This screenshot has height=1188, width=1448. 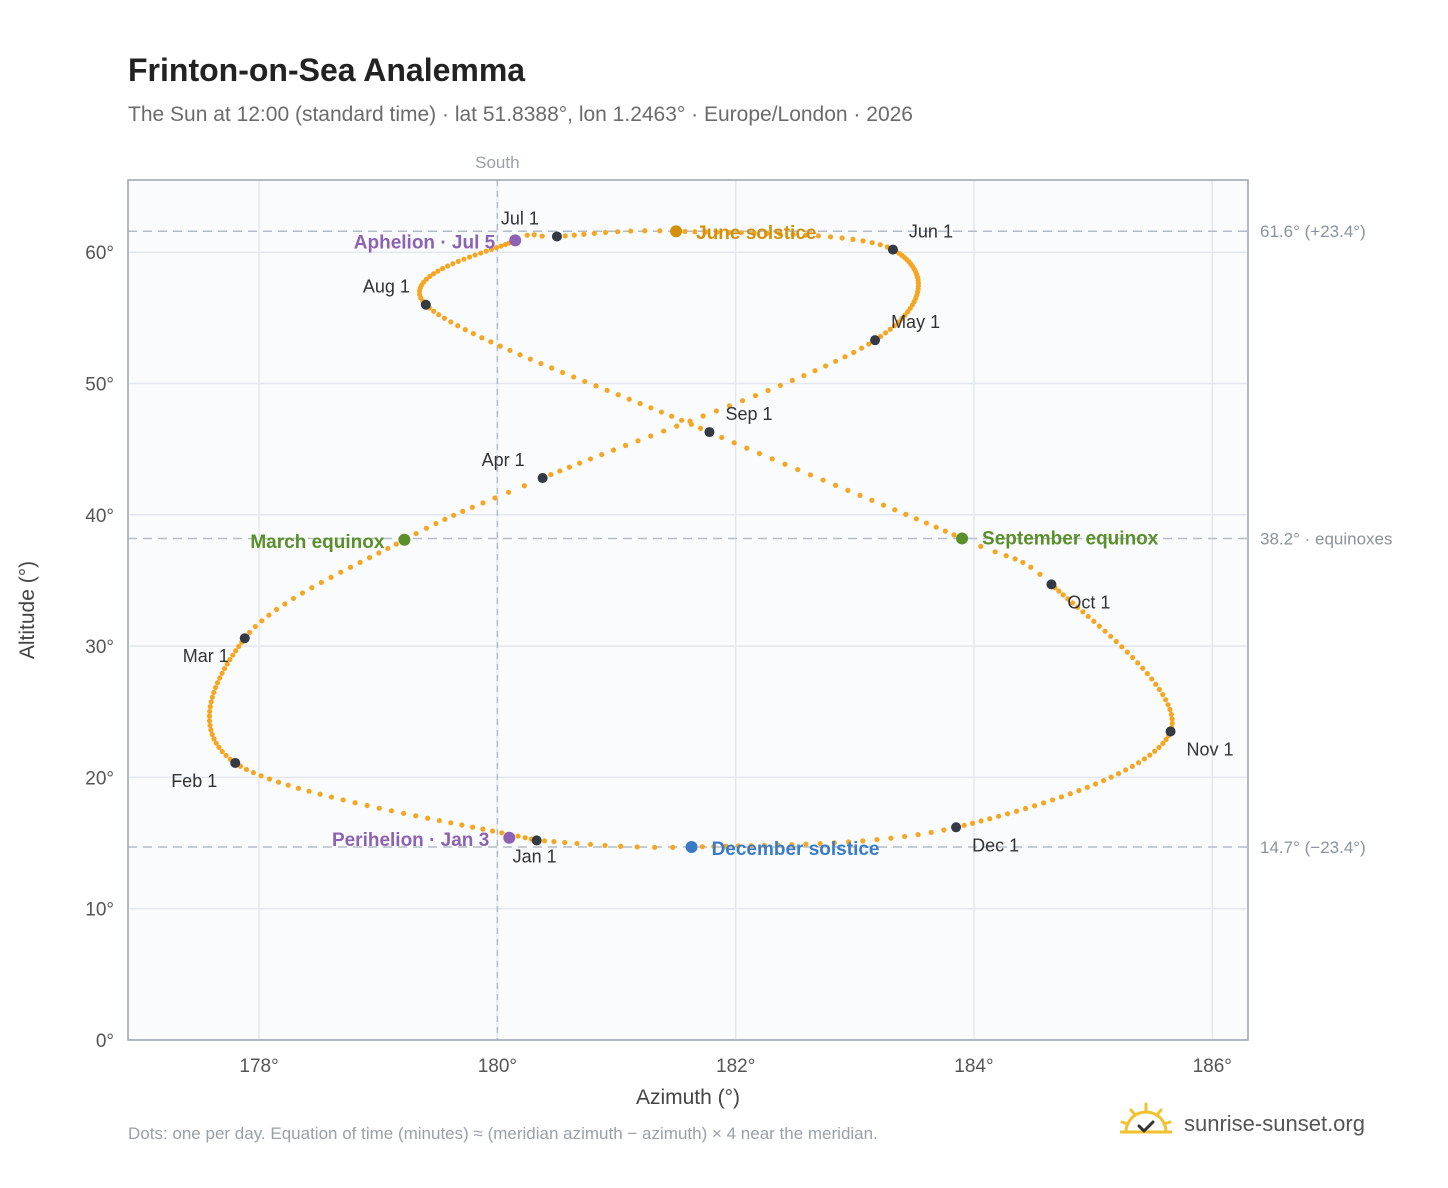 I want to click on month-label: Jan 1, so click(x=535, y=856).